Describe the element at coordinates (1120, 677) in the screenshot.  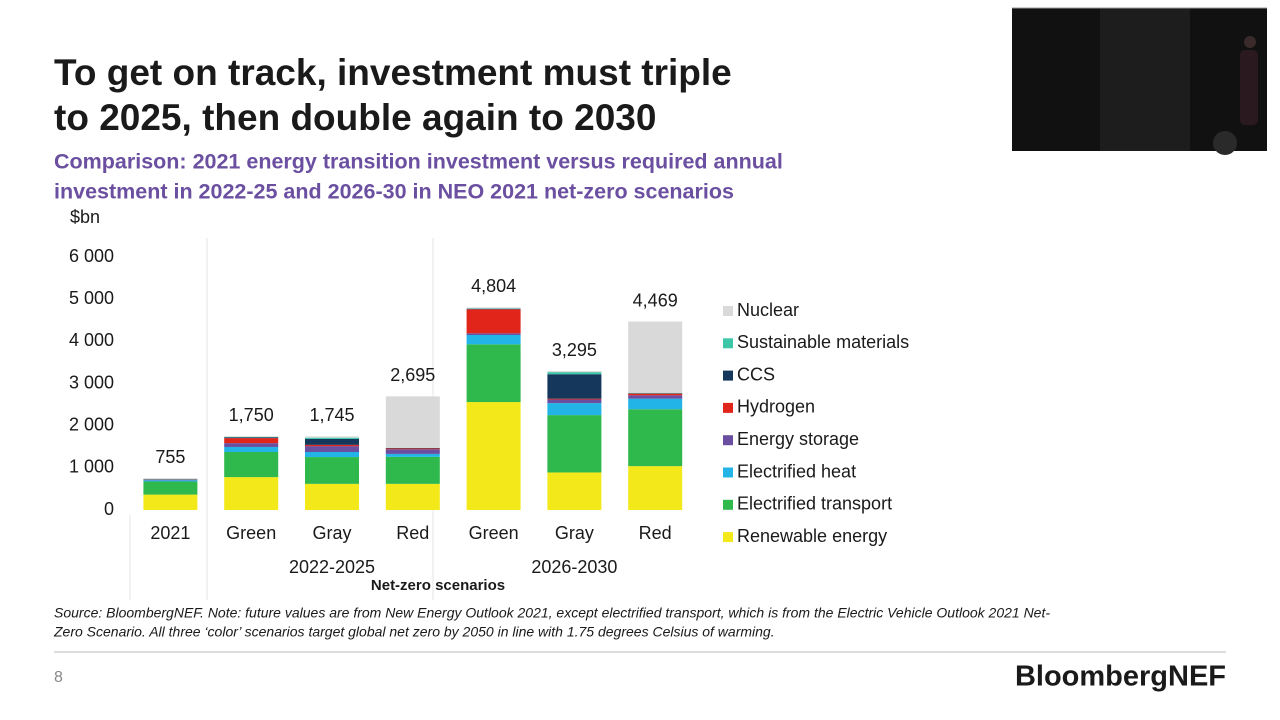
I see `logo: BloombergNEF` at that location.